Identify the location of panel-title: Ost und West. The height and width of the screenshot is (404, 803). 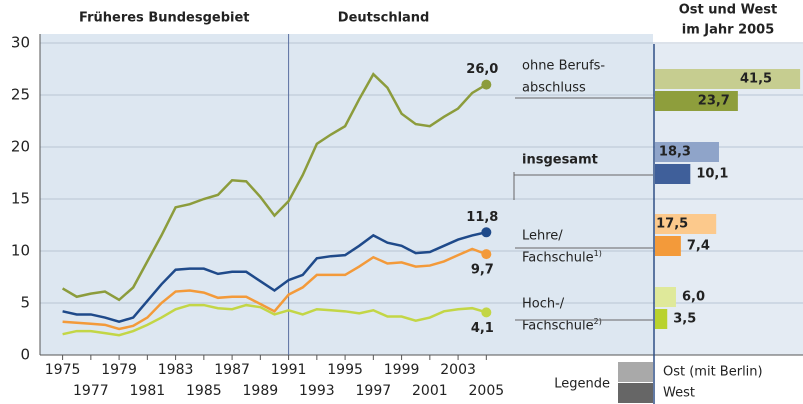
(728, 10).